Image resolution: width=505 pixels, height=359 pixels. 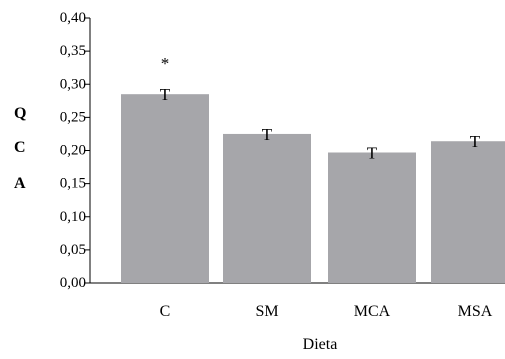 I want to click on x-tick-label-c: C, so click(x=165, y=311).